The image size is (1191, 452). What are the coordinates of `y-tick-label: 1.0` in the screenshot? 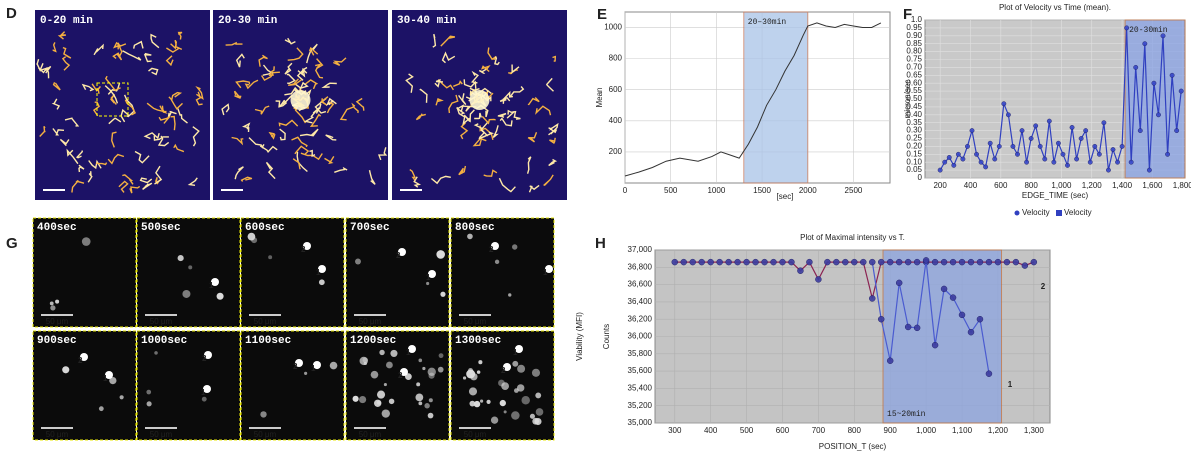 It's located at (917, 19).